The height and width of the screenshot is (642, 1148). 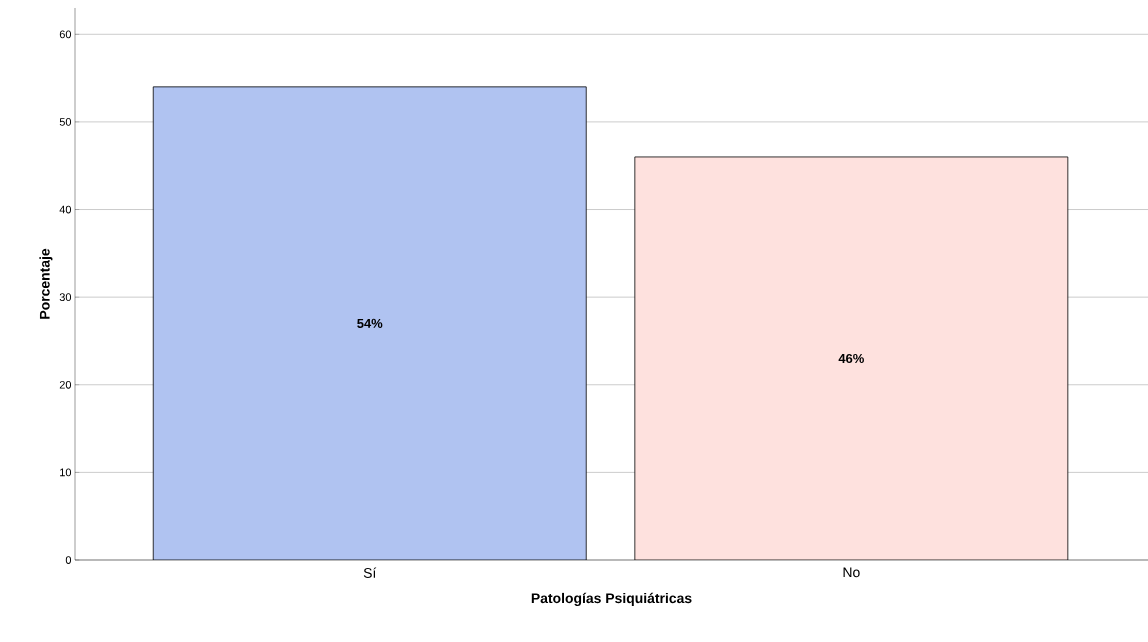 I want to click on data-label: 54%, so click(x=370, y=323).